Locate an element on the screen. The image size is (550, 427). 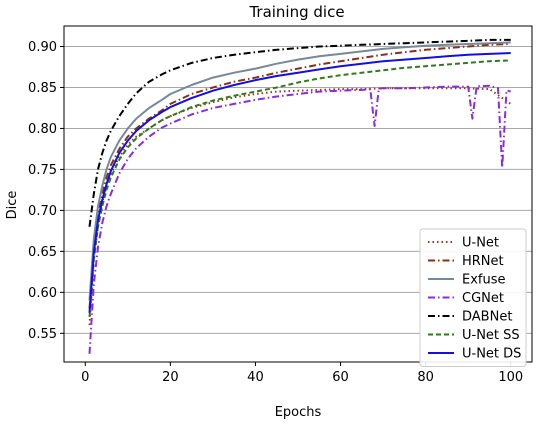
legend-label: CGNet is located at coordinates (483, 298).